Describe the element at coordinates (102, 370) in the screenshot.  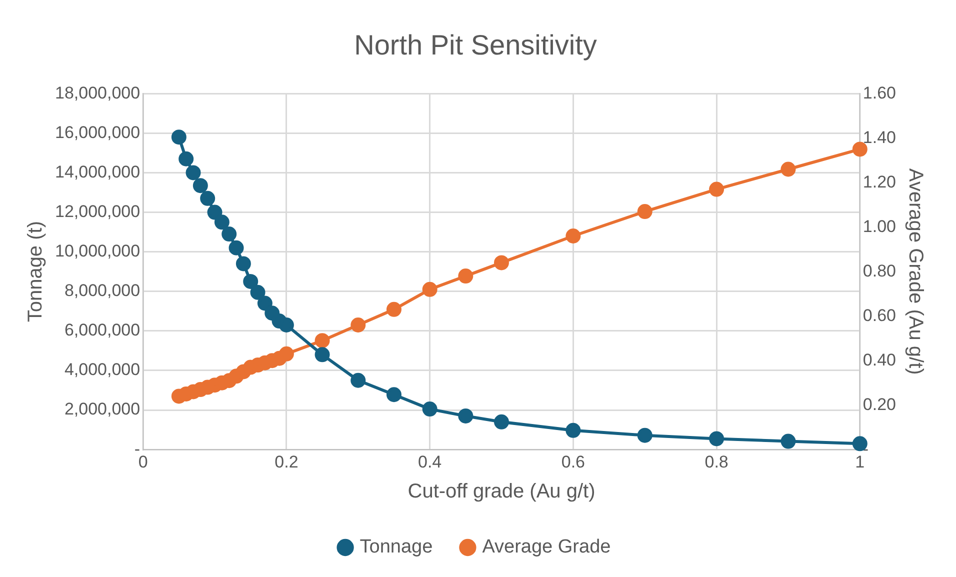
I see `y-tick-label: 4,000,000` at that location.